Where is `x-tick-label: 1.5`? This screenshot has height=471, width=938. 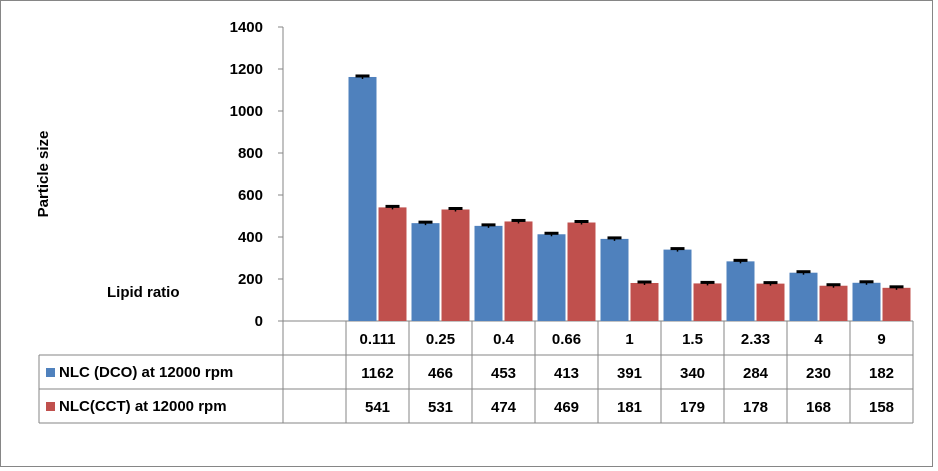
x-tick-label: 1.5 is located at coordinates (692, 339).